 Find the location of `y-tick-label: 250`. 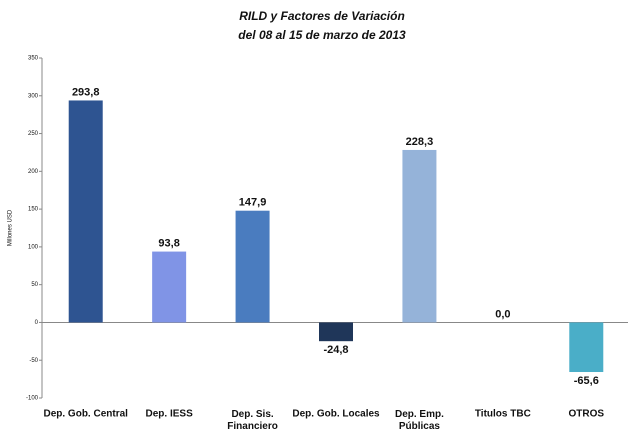

y-tick-label: 250 is located at coordinates (33, 134).